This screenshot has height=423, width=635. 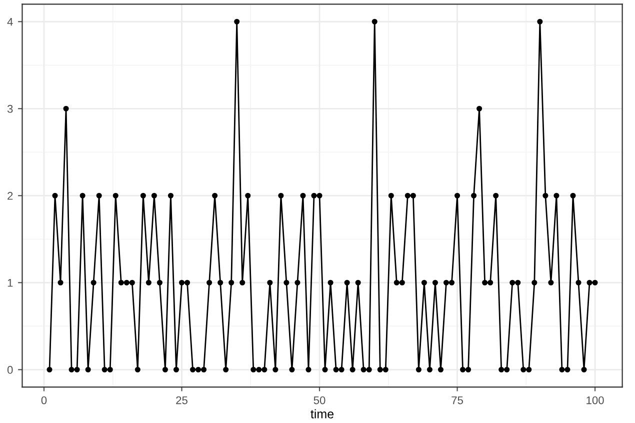 What do you see at coordinates (10, 196) in the screenshot?
I see `y-tick-label: 2` at bounding box center [10, 196].